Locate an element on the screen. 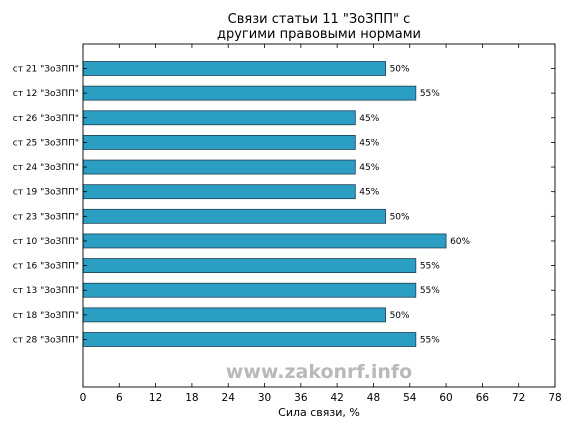 This screenshot has width=576, height=432. x-axis-title: Сила связи, % is located at coordinates (319, 412).